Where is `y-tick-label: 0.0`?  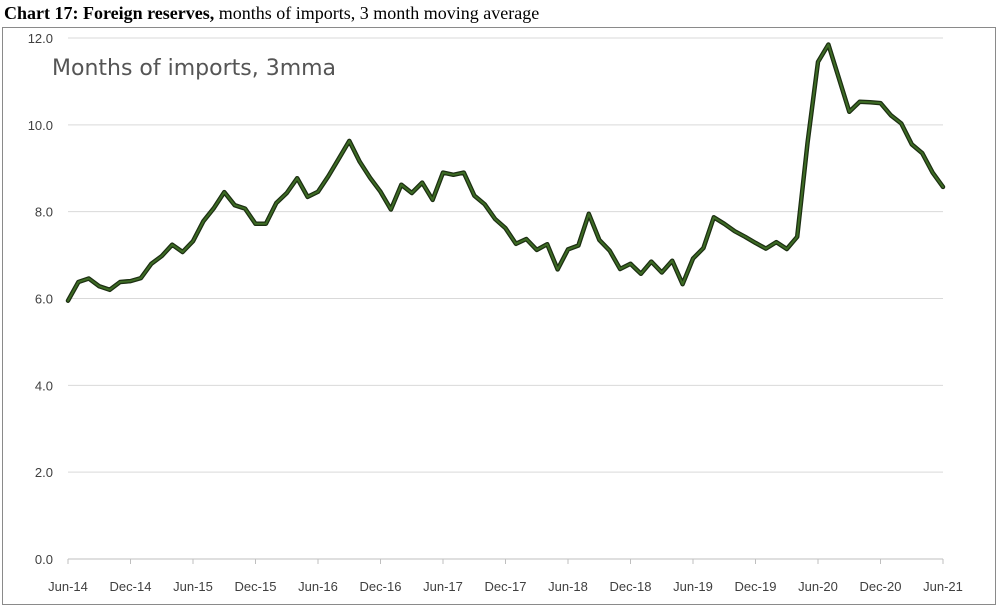
y-tick-label: 0.0 is located at coordinates (44, 559).